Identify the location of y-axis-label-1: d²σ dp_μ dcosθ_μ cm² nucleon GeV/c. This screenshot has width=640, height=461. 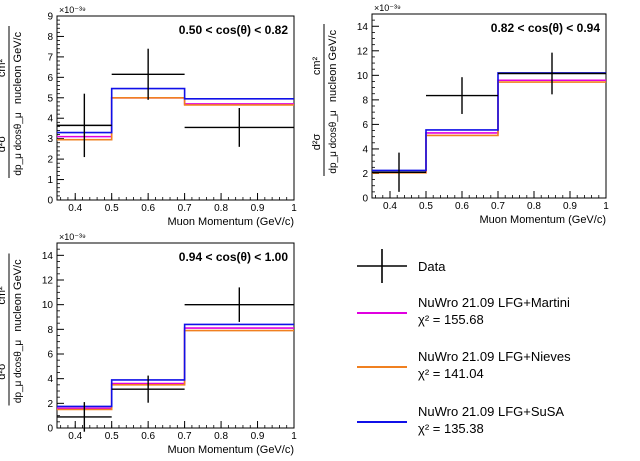
(325, 100).